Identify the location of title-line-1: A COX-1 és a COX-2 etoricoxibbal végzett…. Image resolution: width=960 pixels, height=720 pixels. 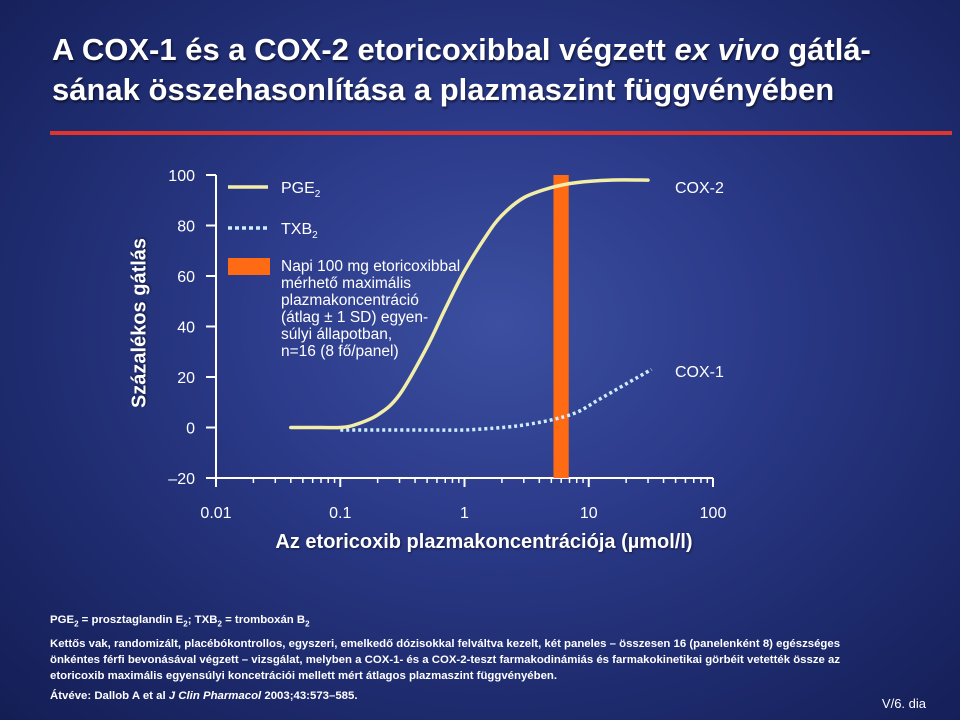
(461, 49).